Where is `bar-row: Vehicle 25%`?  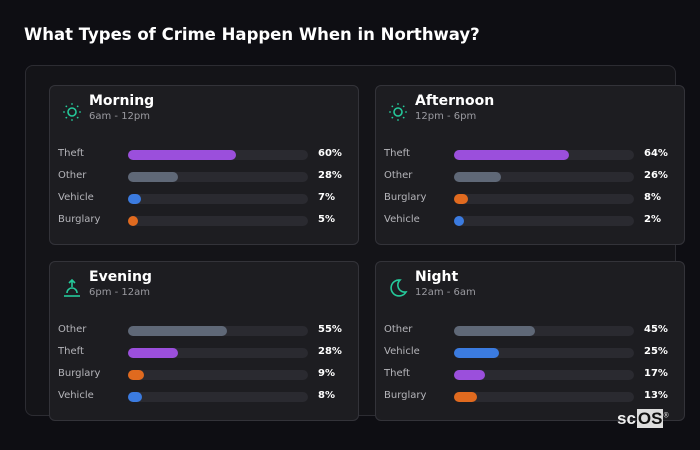
bar-row: Vehicle 25% is located at coordinates (529, 353).